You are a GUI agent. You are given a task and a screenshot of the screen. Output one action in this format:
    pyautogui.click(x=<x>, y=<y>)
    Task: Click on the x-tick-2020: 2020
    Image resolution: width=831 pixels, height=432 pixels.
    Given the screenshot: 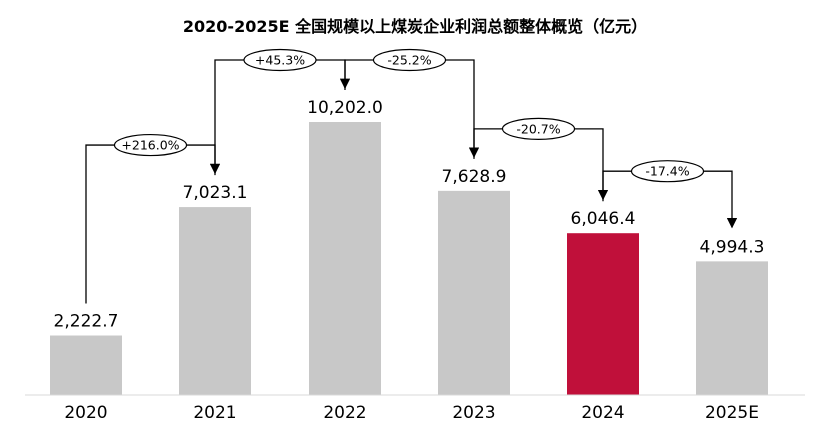 What is the action you would take?
    pyautogui.click(x=85, y=413)
    